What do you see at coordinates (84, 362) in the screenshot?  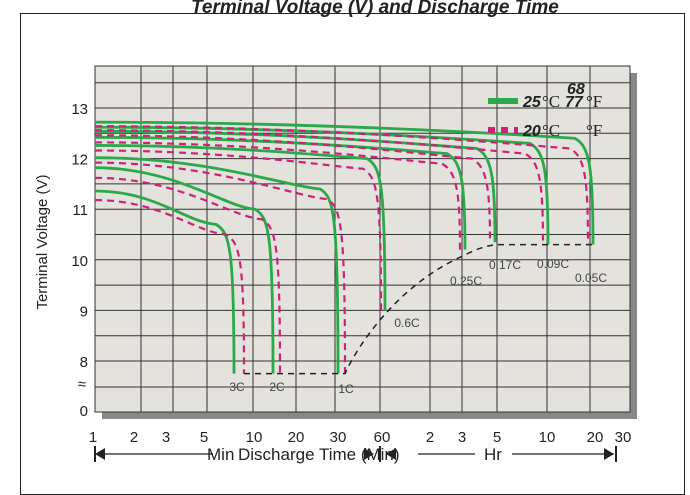 I see `y-tick-label: 8` at bounding box center [84, 362].